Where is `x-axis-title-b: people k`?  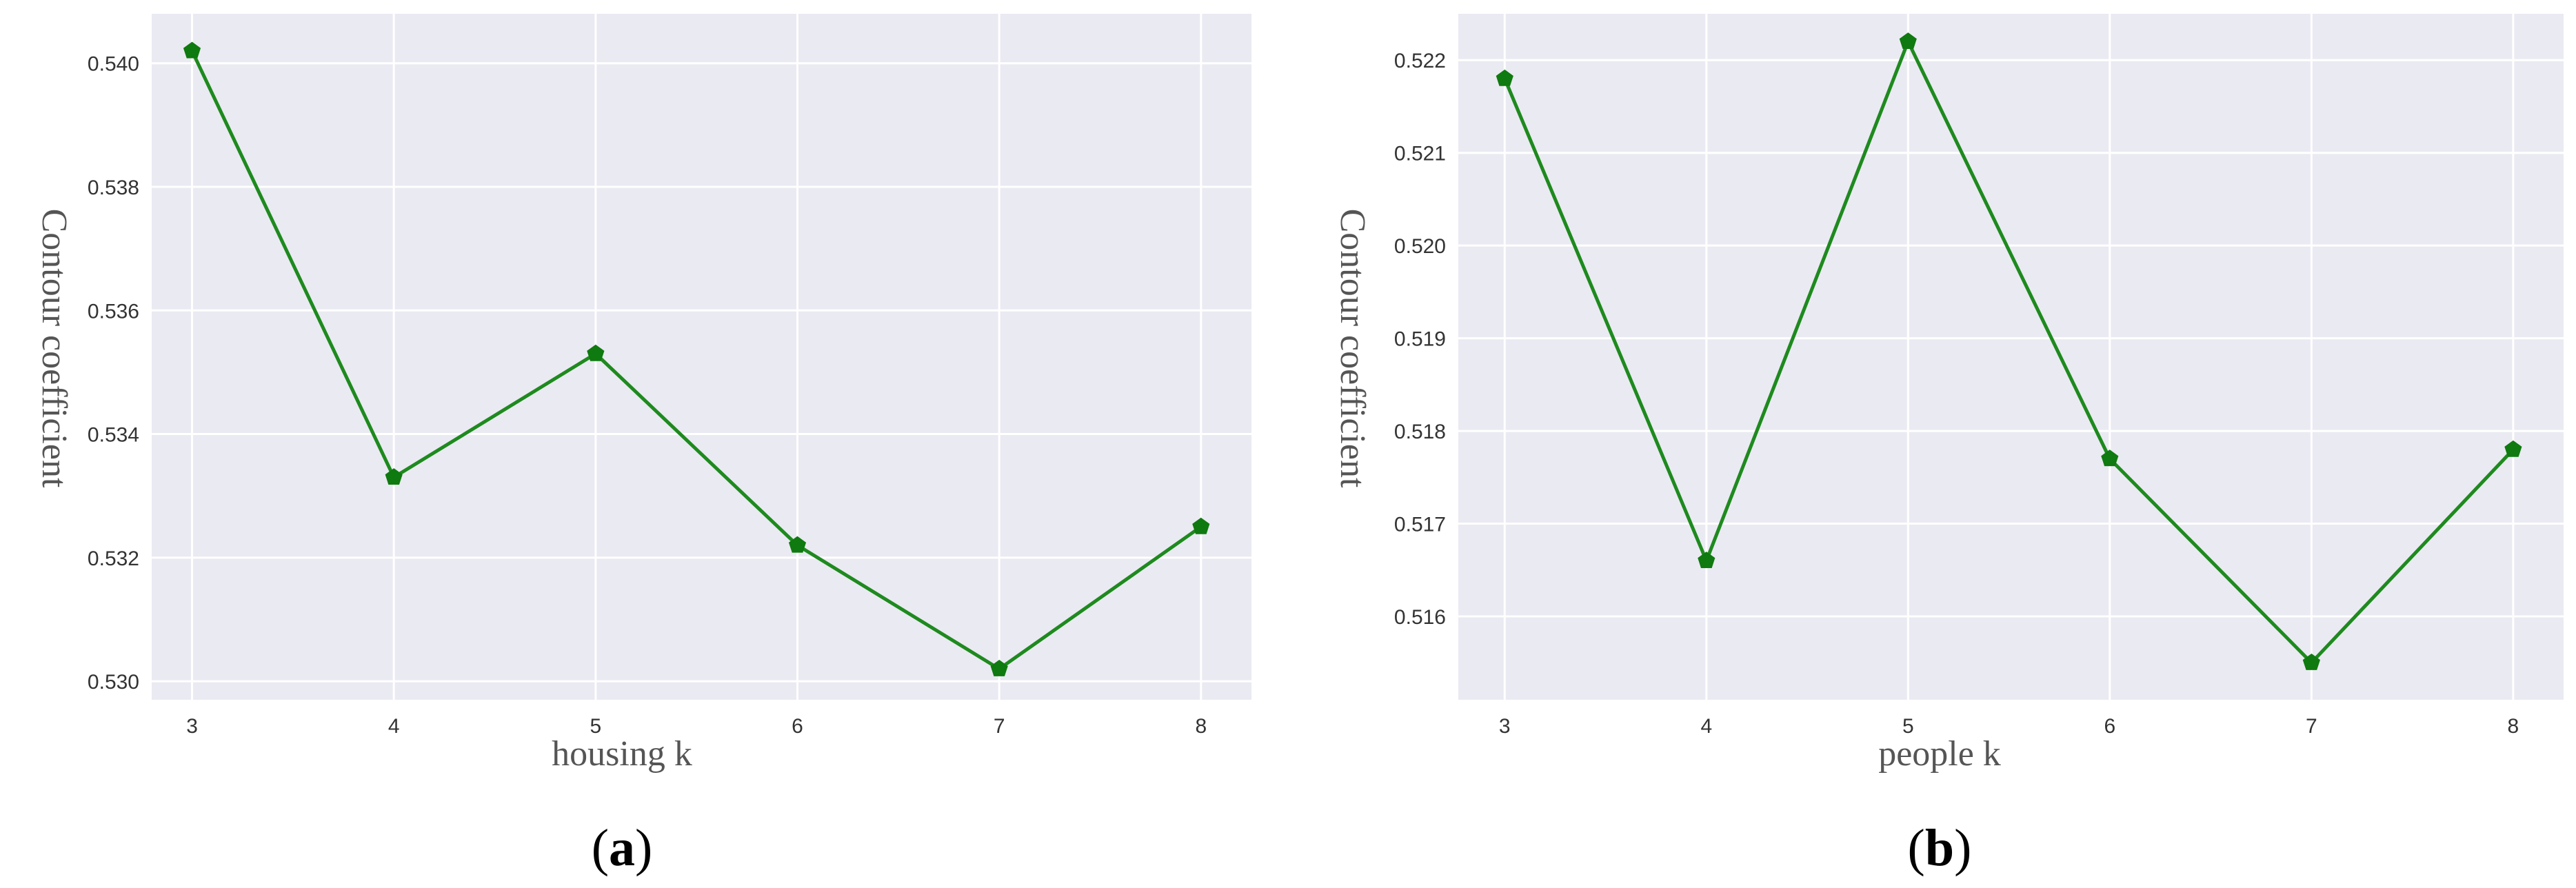
x-axis-title-b: people k is located at coordinates (1939, 754).